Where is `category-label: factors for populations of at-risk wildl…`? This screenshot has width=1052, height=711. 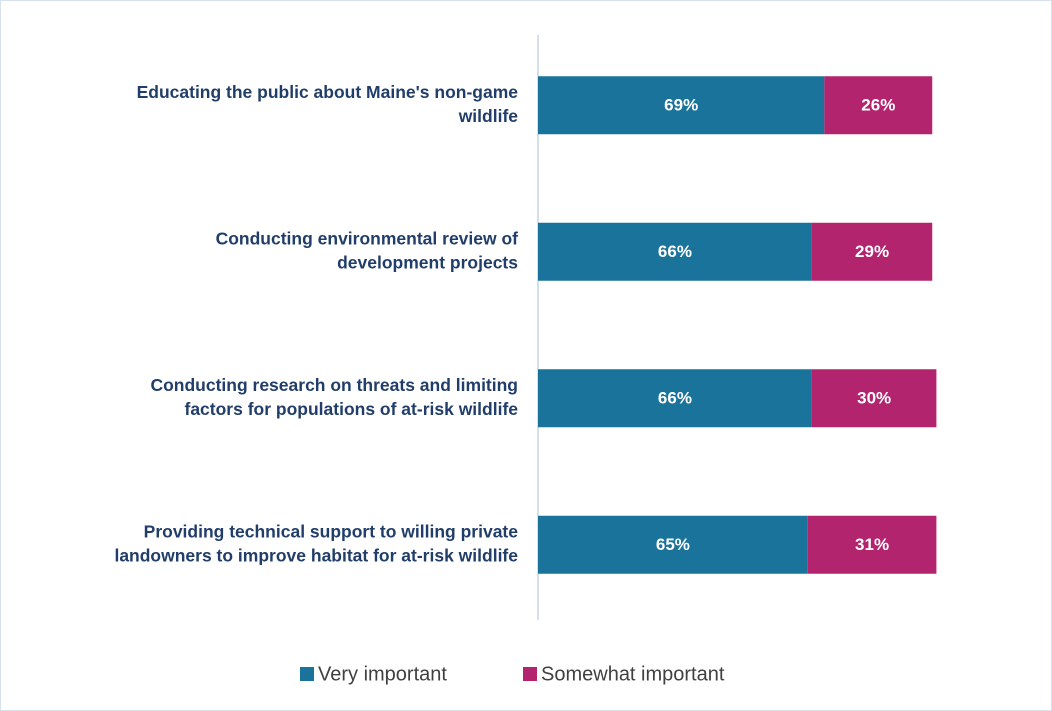
category-label: factors for populations of at-risk wildl… is located at coordinates (352, 409).